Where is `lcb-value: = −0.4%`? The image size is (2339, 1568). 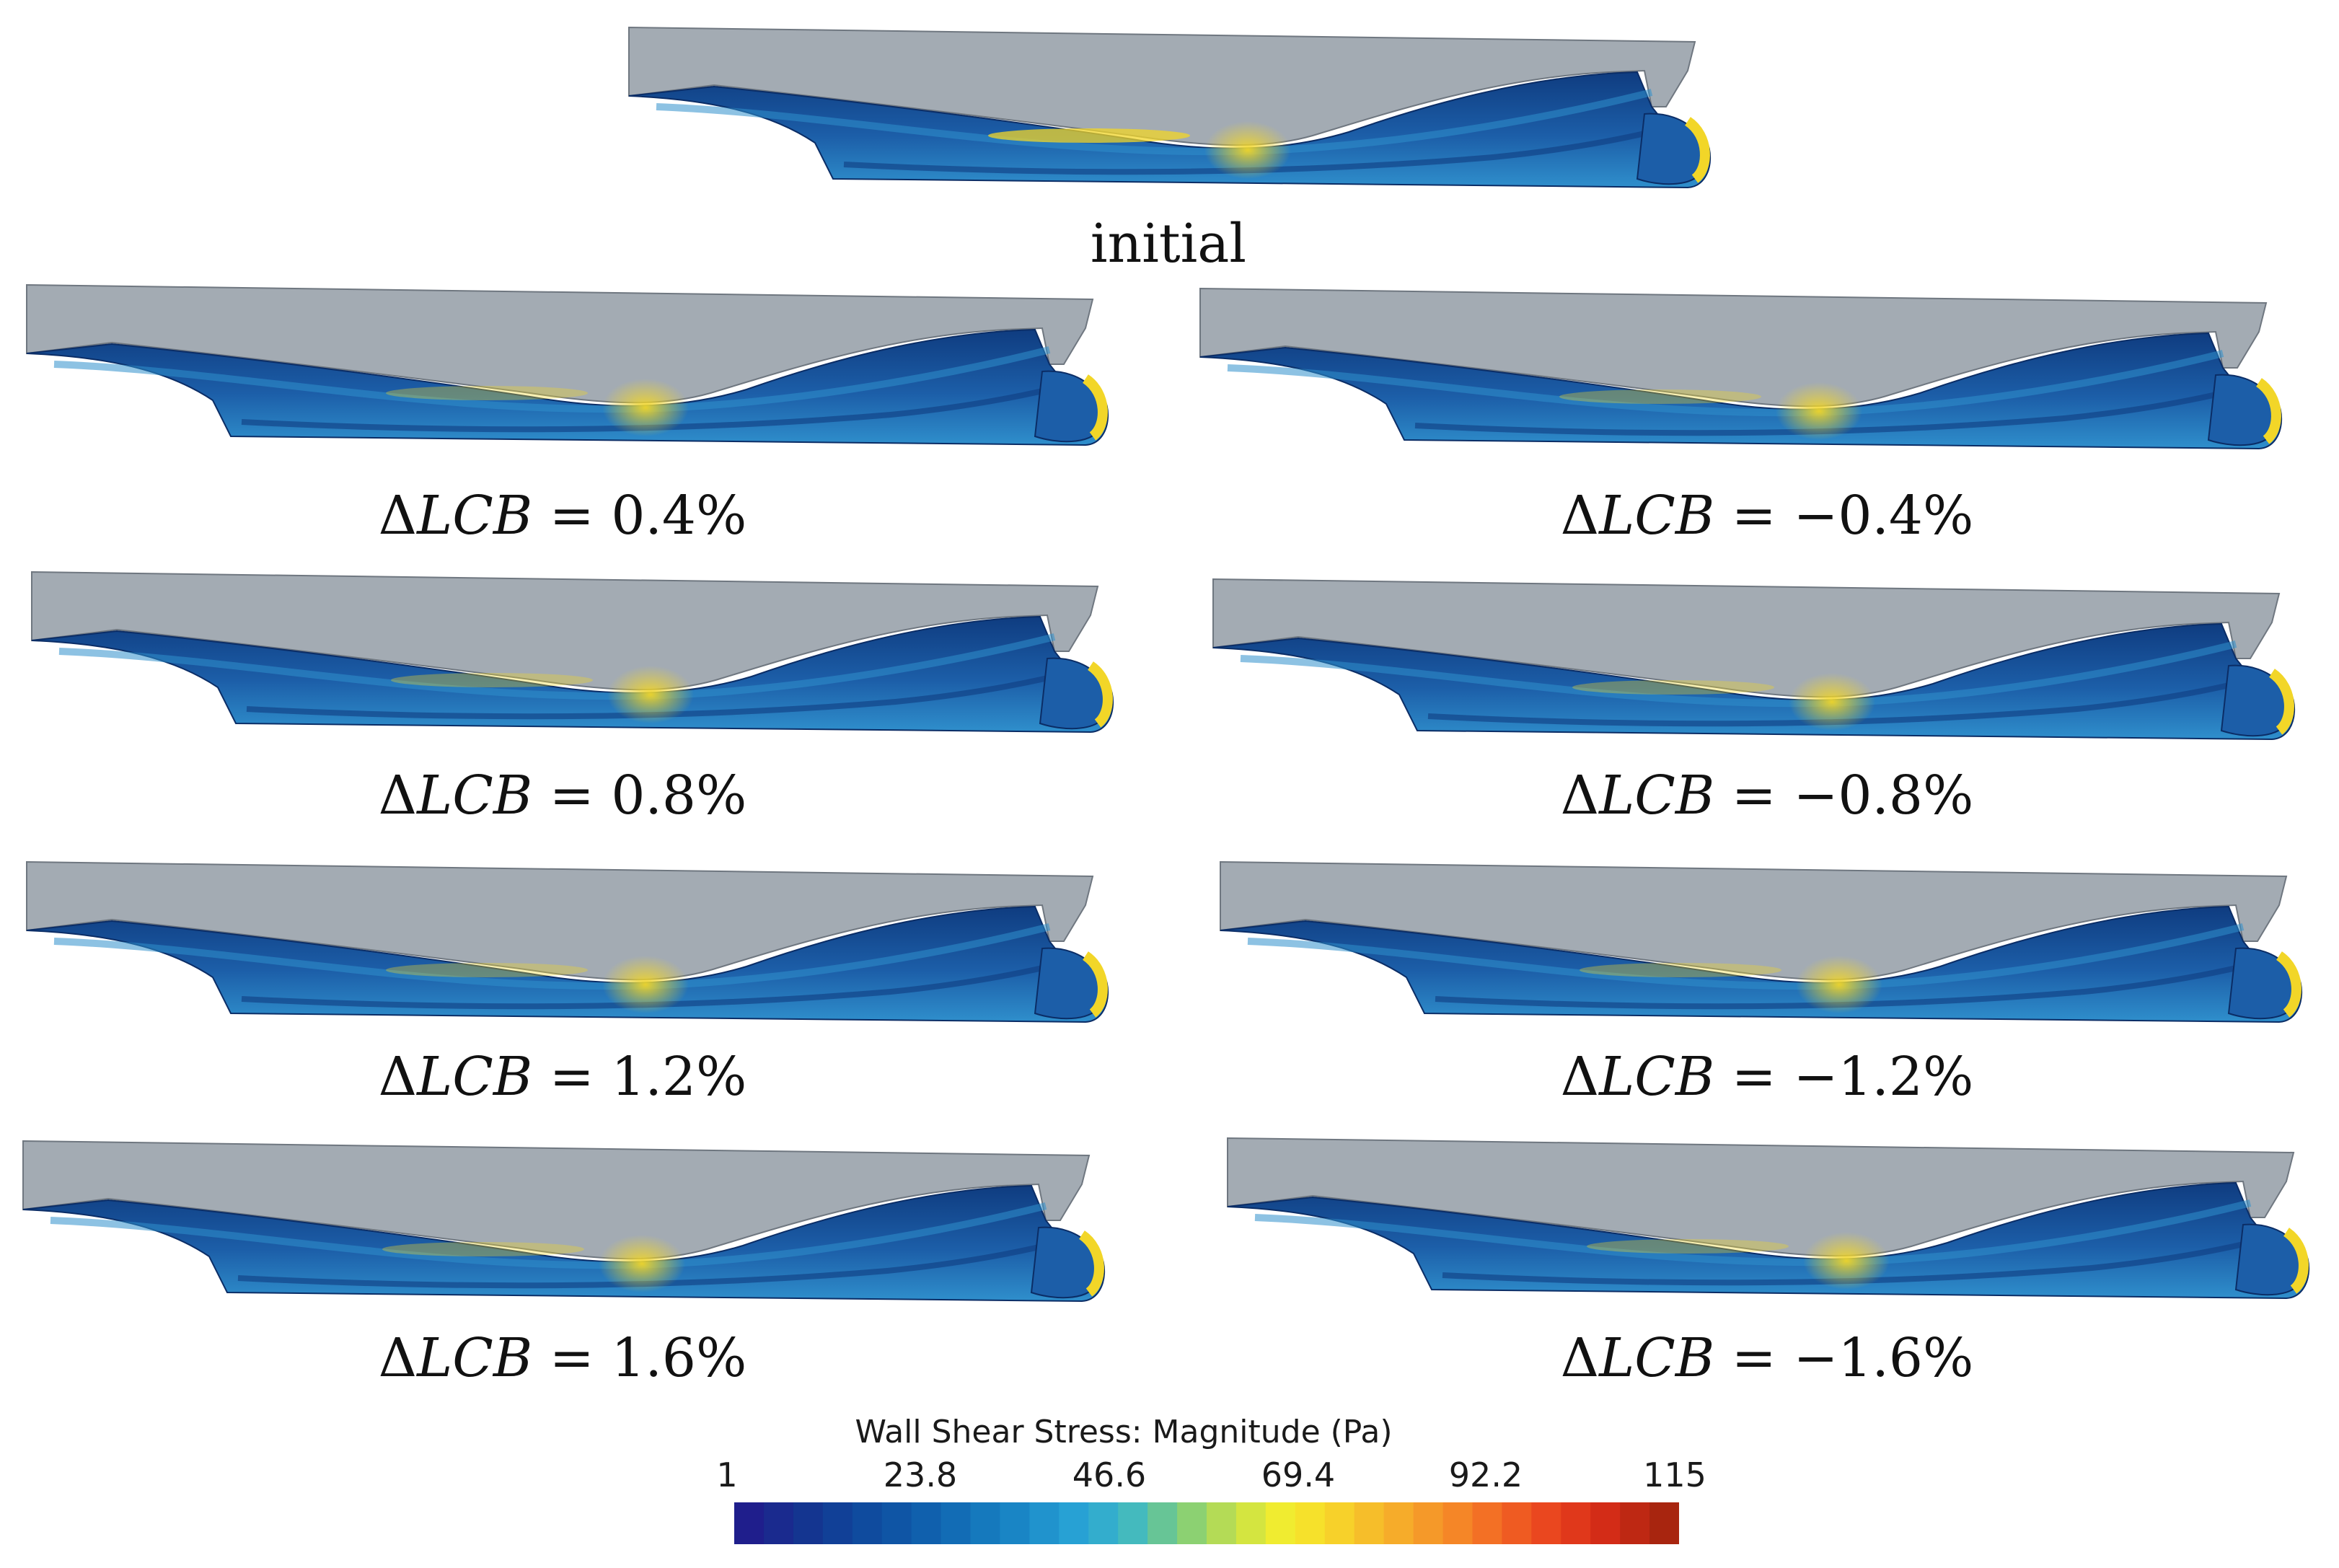
lcb-value: = −0.4% is located at coordinates (1852, 516).